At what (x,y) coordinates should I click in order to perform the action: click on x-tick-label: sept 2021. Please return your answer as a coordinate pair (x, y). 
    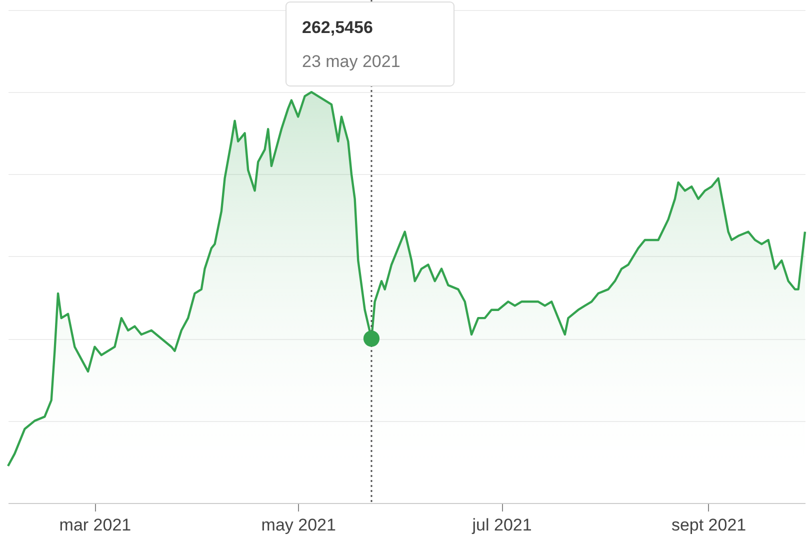
    Looking at the image, I should click on (708, 525).